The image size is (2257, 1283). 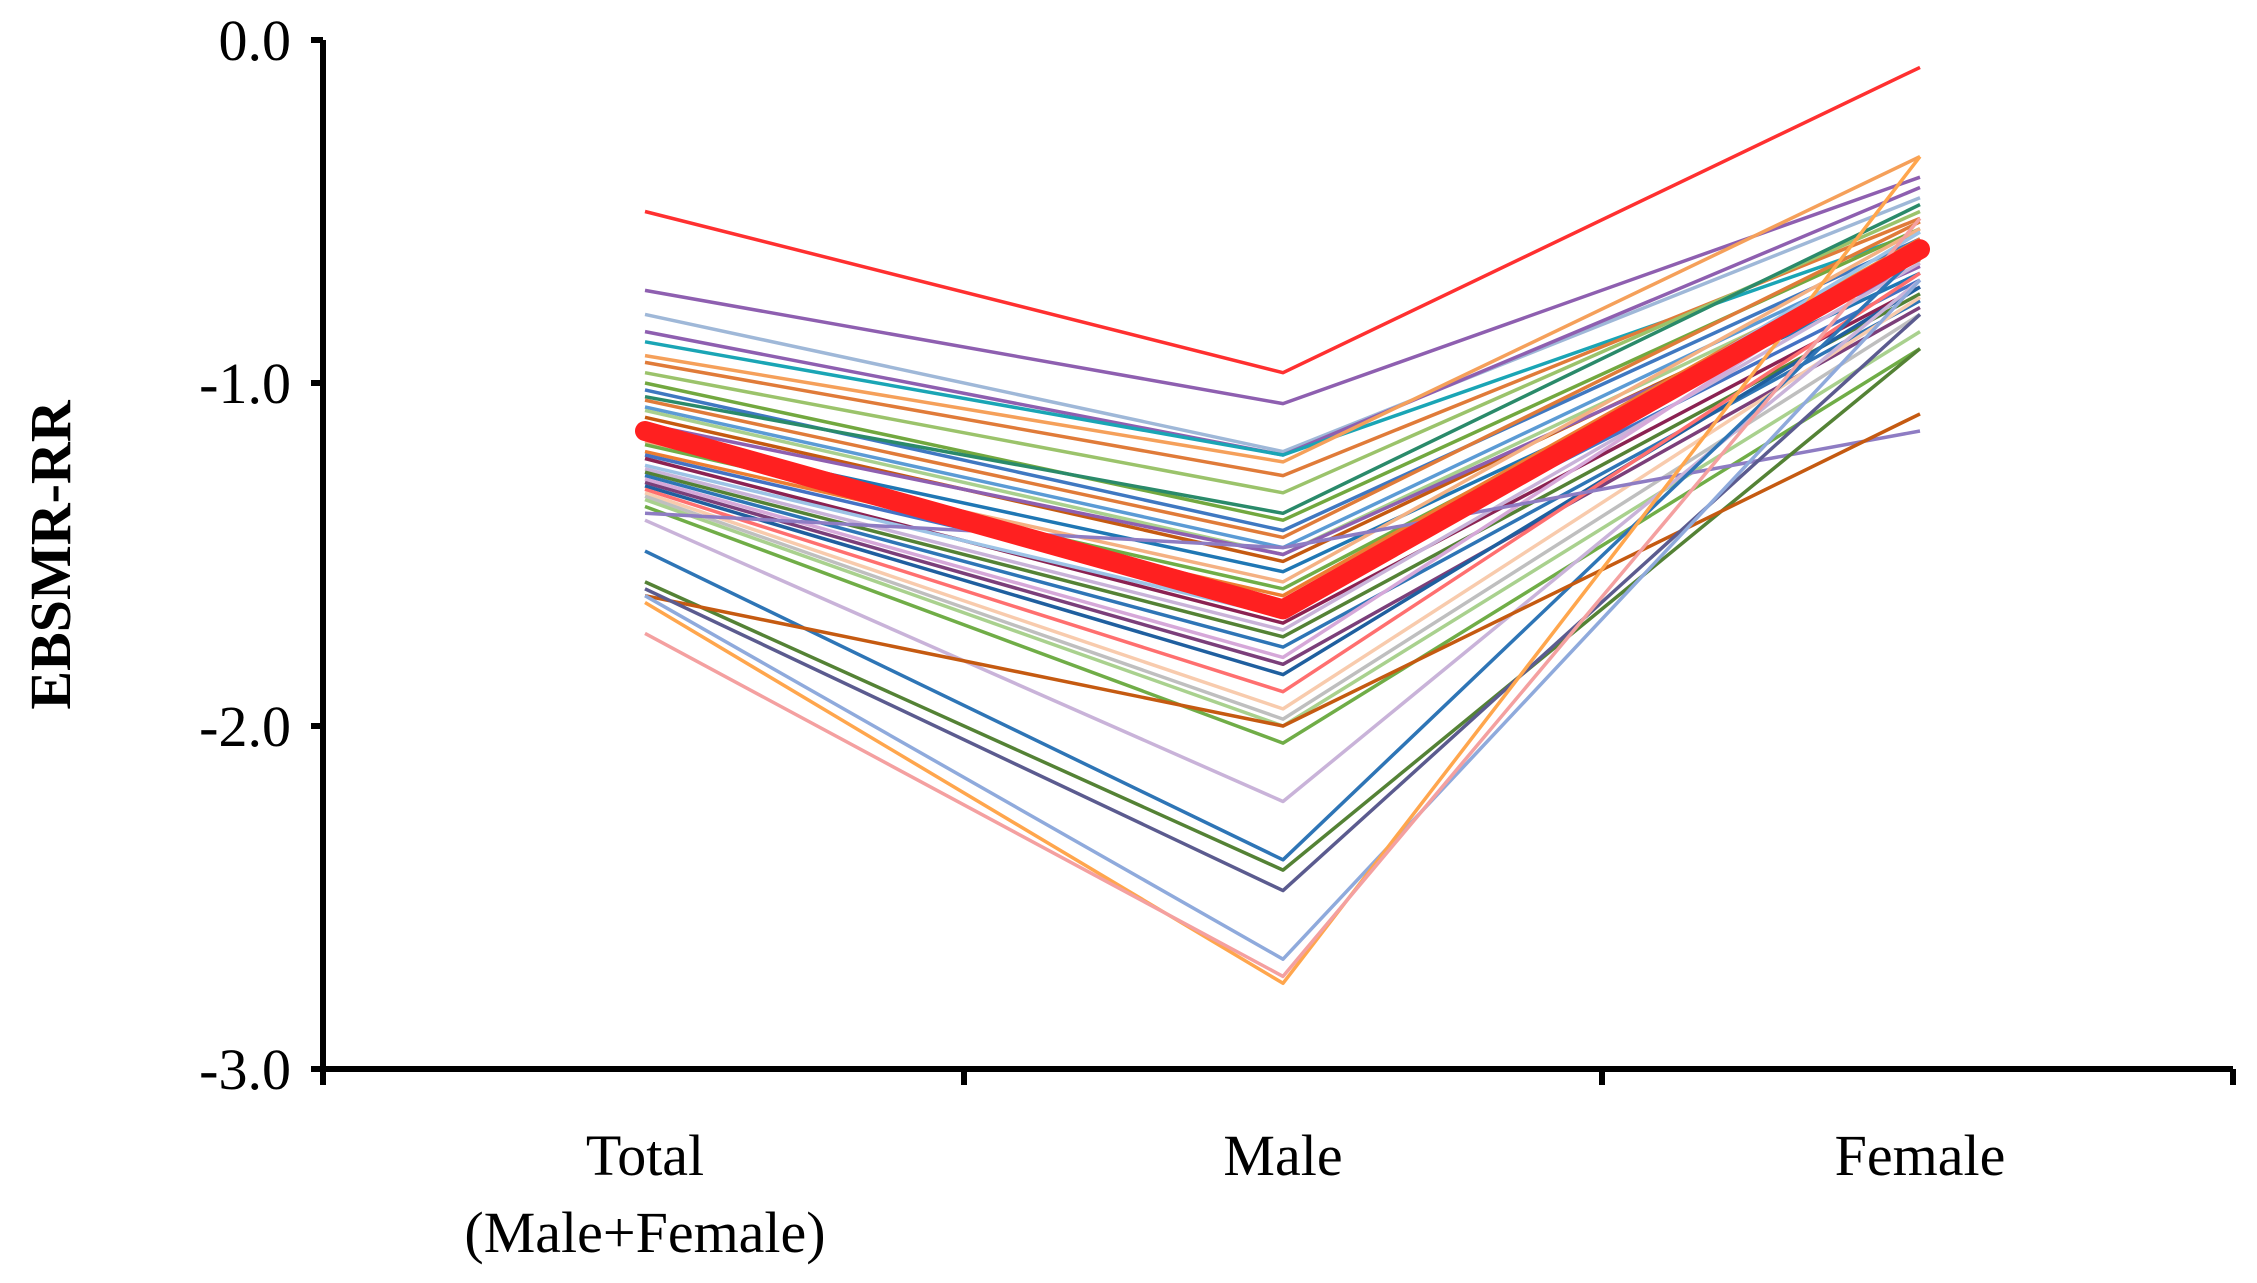 I want to click on series-line-S12, so click(x=1282, y=380).